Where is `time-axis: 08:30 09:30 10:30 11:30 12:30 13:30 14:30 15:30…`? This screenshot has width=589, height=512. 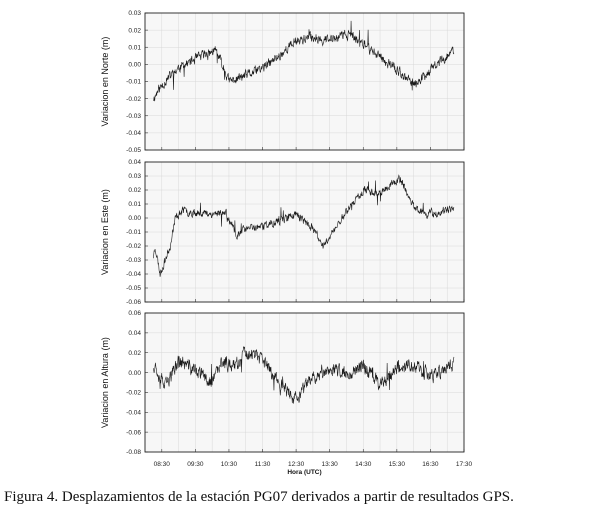 time-axis: 08:30 09:30 10:30 11:30 12:30 13:30 14:30 15:30… is located at coordinates (313, 468).